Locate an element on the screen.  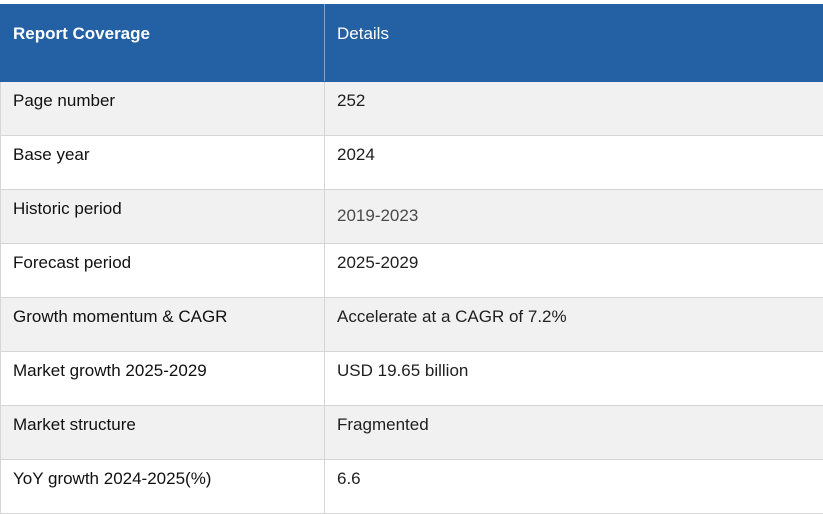
row-value-historic-period: 2019-2023 is located at coordinates (574, 217).